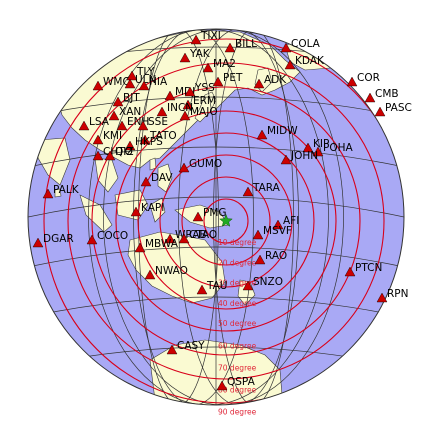 The width and height of the screenshot is (433, 434). Describe the element at coordinates (131, 98) in the screenshot. I see `station-label: BJT` at that location.